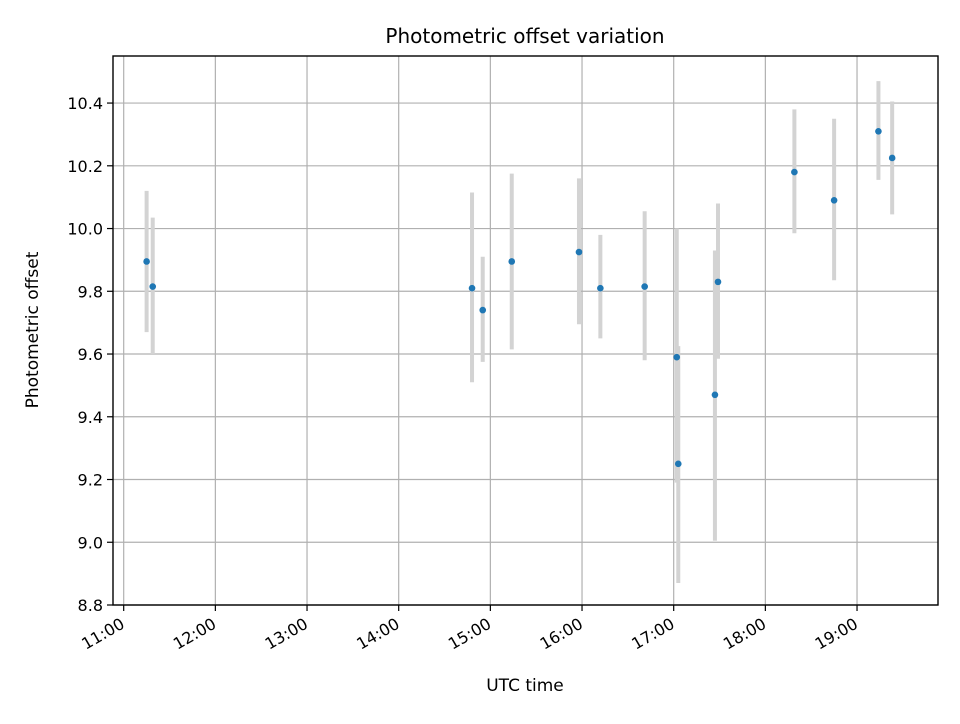 This screenshot has height=724, width=960. I want to click on y-tick-label: 9.8, so click(90, 291).